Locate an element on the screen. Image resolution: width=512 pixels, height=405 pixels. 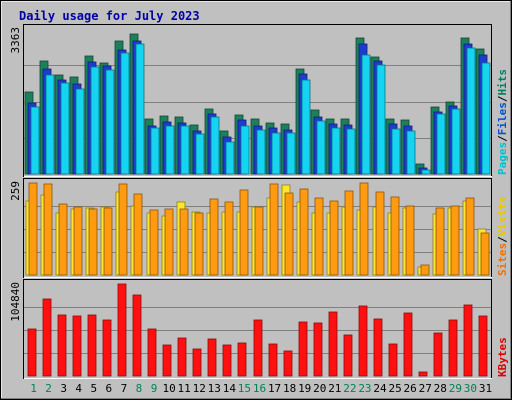
legend-entry-files: Files is located at coordinates (502, 118).